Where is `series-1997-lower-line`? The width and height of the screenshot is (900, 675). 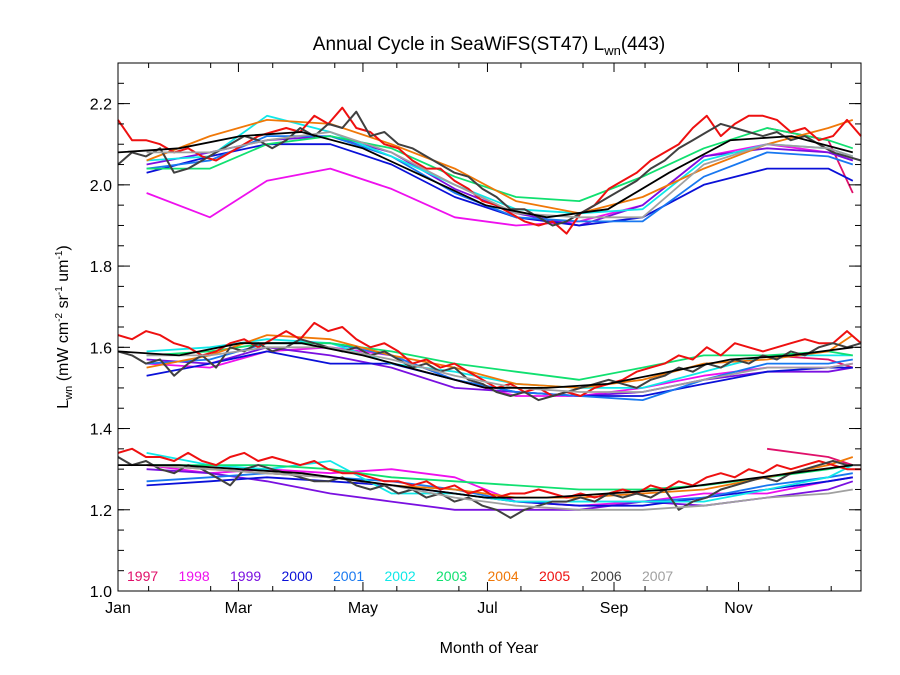
series-1997-lower-line is located at coordinates (810, 456).